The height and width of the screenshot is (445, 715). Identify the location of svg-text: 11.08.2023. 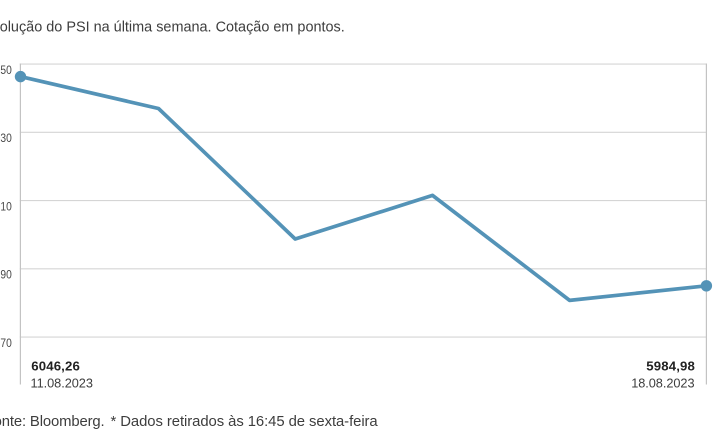
(62, 383).